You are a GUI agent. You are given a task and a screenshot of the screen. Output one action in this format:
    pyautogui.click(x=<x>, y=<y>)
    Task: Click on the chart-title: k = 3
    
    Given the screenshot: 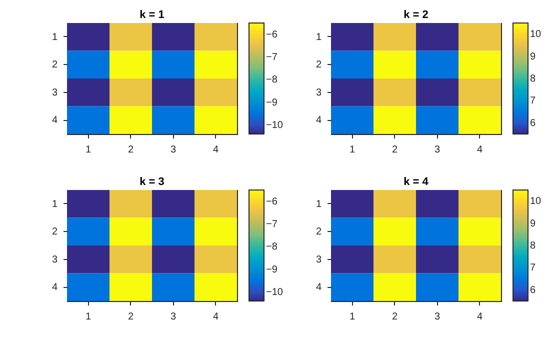 What is the action you would take?
    pyautogui.click(x=152, y=182)
    